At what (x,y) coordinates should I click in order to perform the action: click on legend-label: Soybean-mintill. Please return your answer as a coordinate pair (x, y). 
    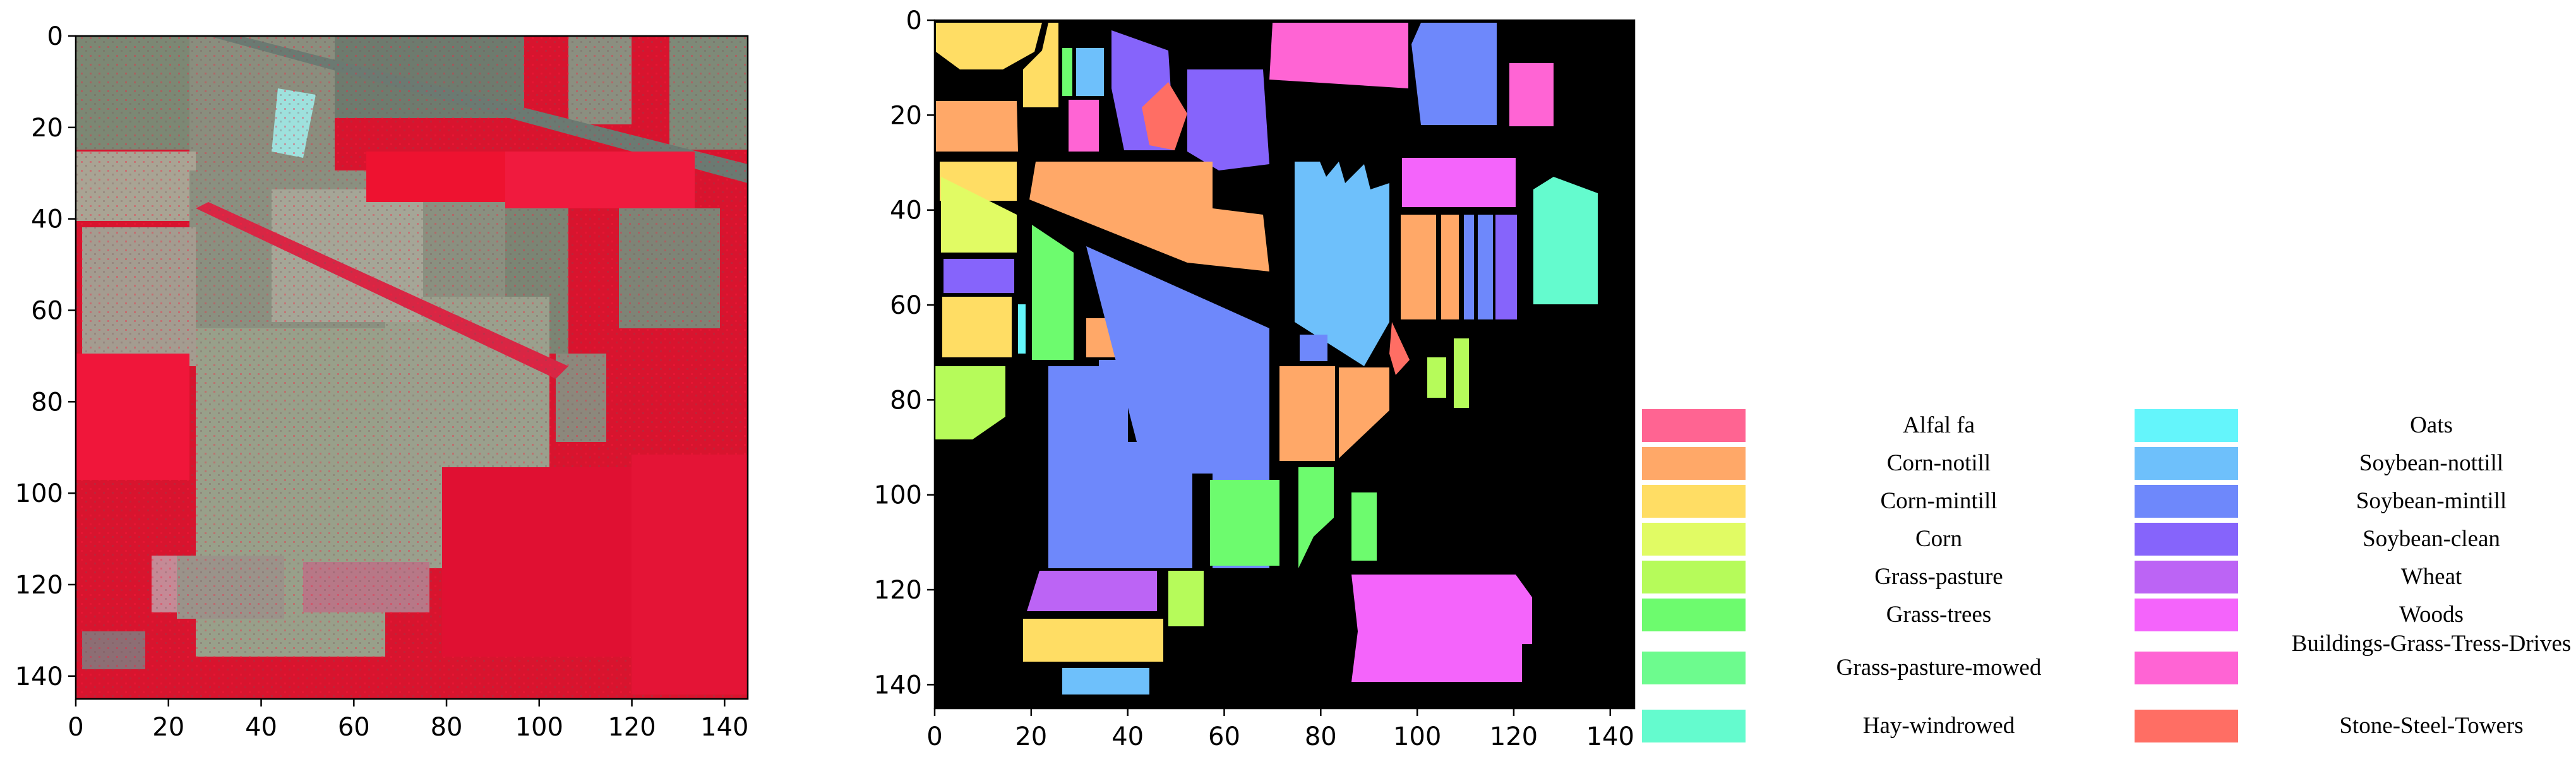
    Looking at the image, I should click on (2431, 501).